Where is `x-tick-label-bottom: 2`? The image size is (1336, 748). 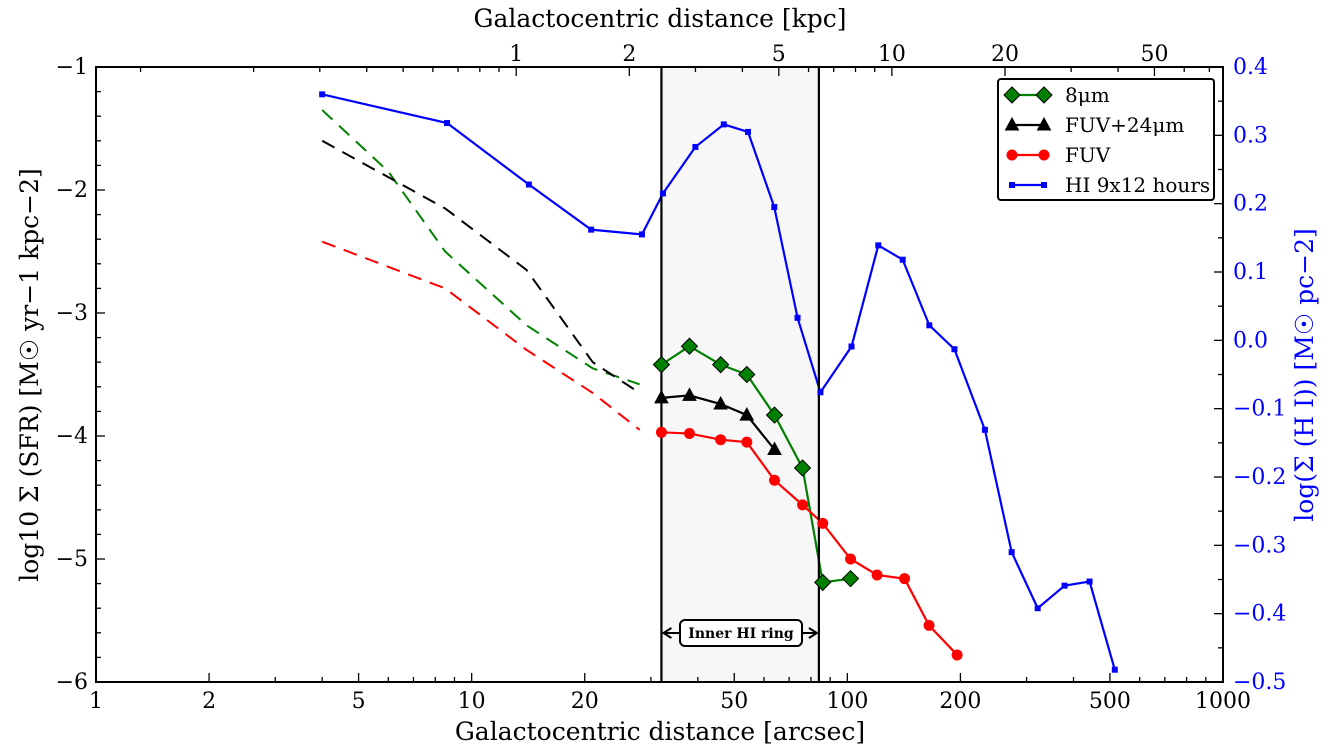 x-tick-label-bottom: 2 is located at coordinates (209, 701).